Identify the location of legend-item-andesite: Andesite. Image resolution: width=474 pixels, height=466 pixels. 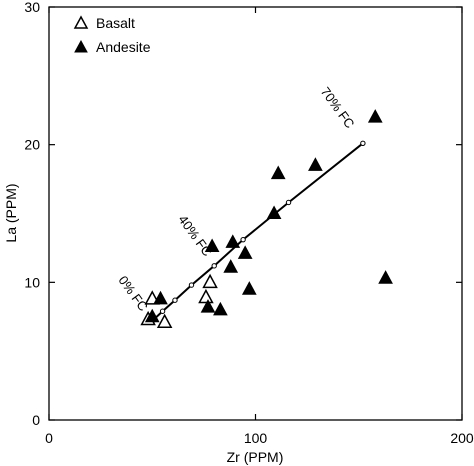
(112, 47).